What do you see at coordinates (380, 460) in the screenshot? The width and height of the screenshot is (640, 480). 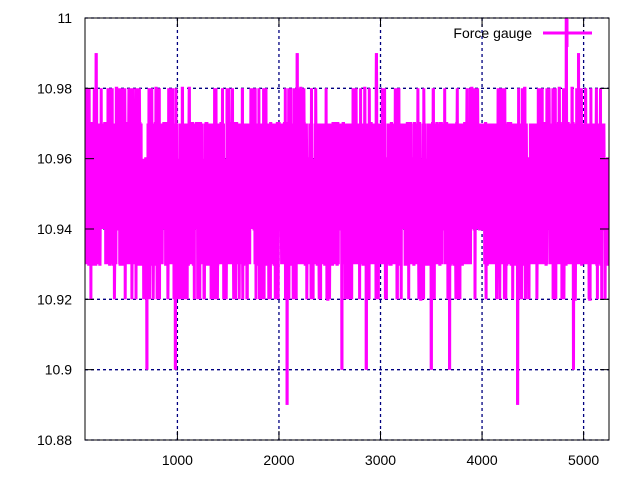 I see `x-tick-label: 3000` at bounding box center [380, 460].